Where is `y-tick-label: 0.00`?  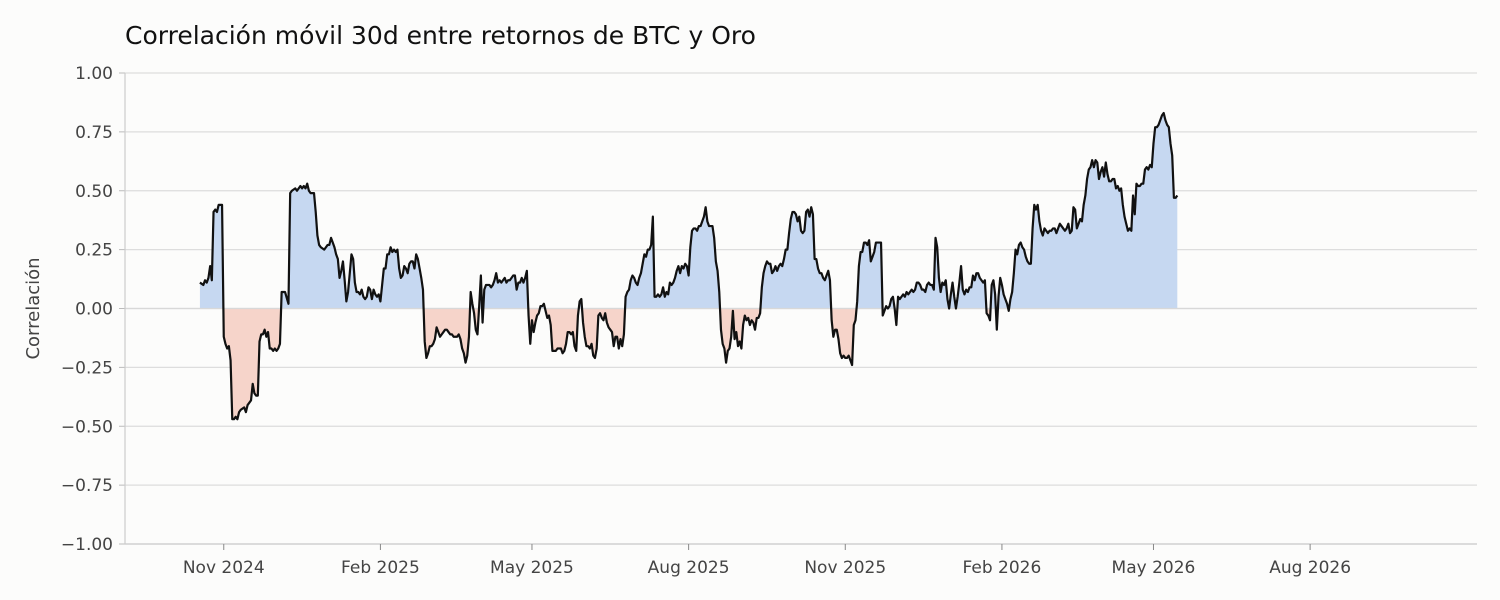 y-tick-label: 0.00 is located at coordinates (94, 310).